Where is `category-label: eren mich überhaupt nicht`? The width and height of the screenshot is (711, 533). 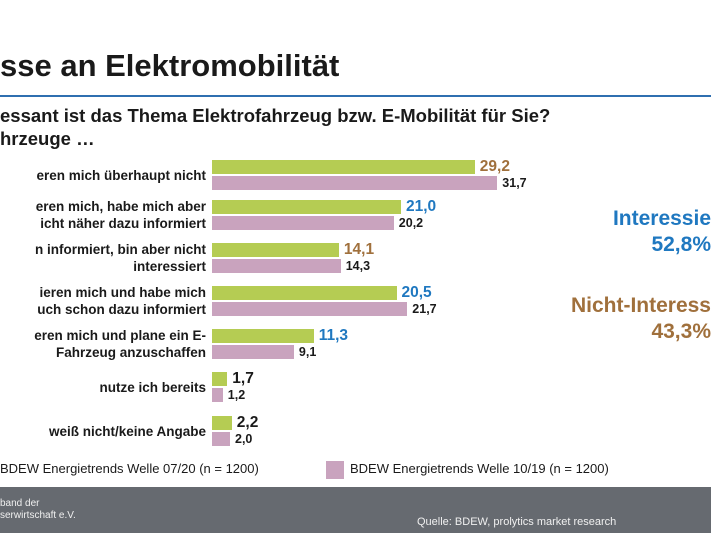 category-label: eren mich überhaupt nicht is located at coordinates (121, 175).